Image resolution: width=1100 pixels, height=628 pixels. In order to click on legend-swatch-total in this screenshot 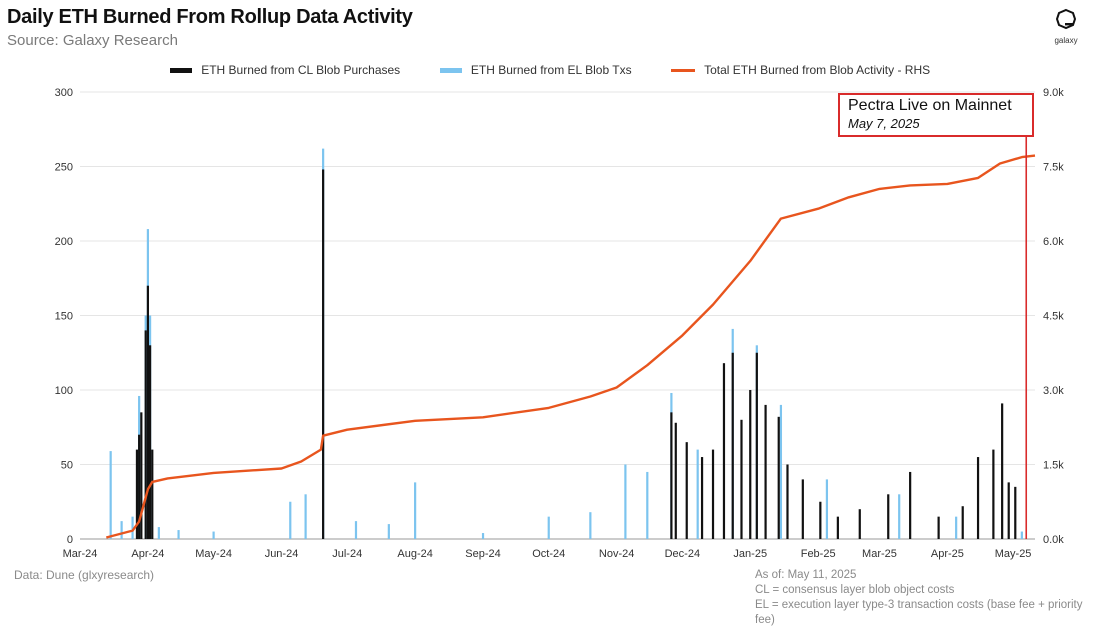, I will do `click(682, 71)`.